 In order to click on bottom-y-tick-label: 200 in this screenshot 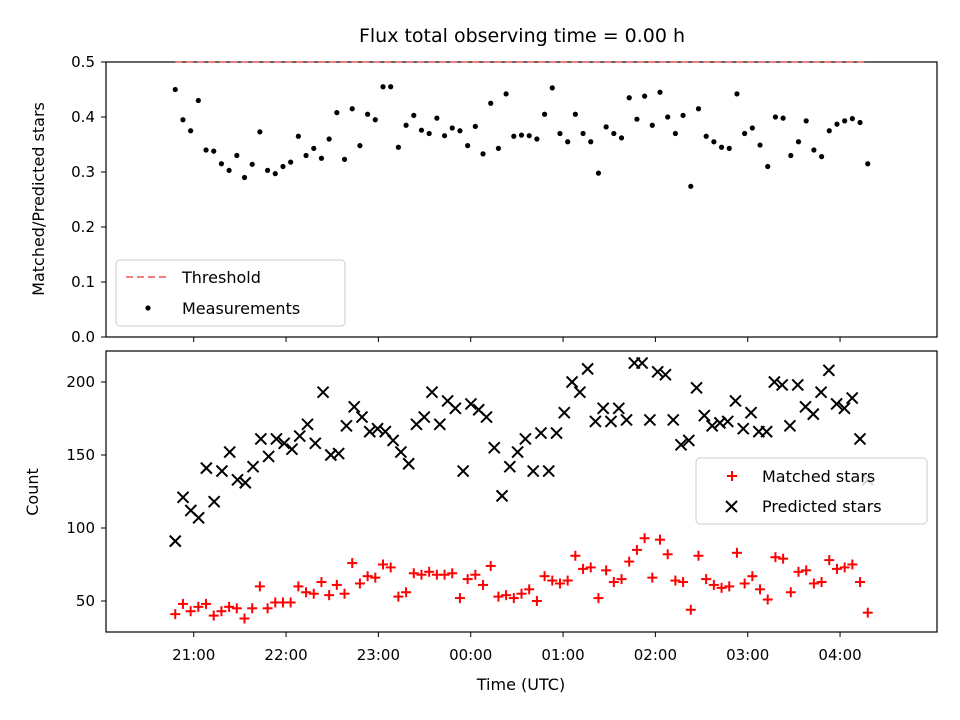, I will do `click(80, 382)`.